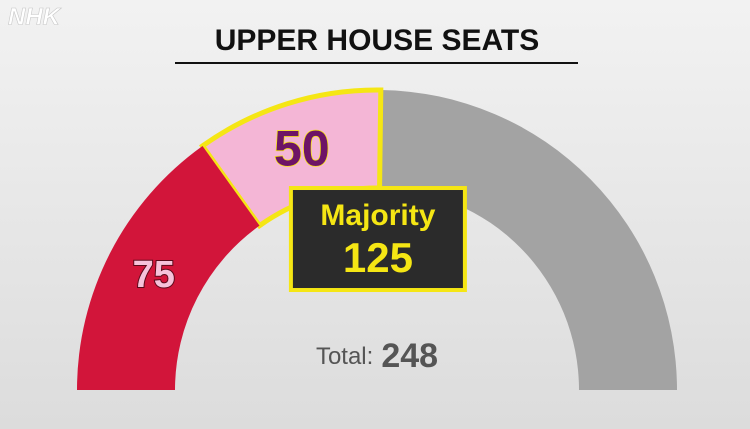 The width and height of the screenshot is (750, 429). What do you see at coordinates (377, 40) in the screenshot?
I see `chart-title: UPPER HOUSE SEATS` at bounding box center [377, 40].